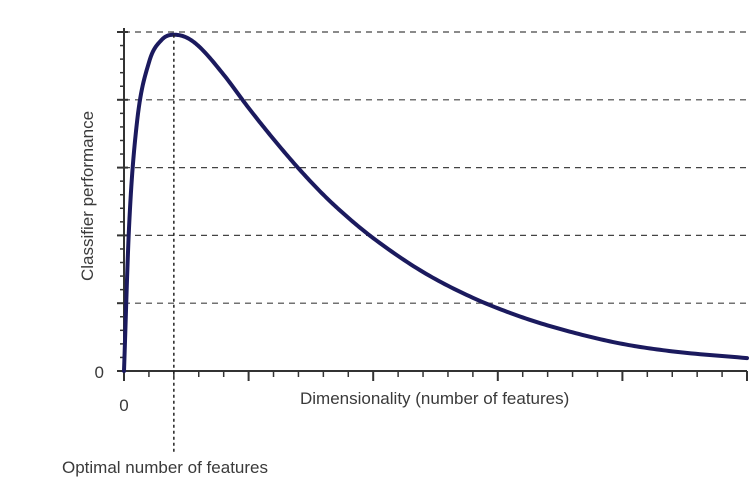  Describe the element at coordinates (87, 196) in the screenshot. I see `y-axis-label: Classifier performance` at that location.